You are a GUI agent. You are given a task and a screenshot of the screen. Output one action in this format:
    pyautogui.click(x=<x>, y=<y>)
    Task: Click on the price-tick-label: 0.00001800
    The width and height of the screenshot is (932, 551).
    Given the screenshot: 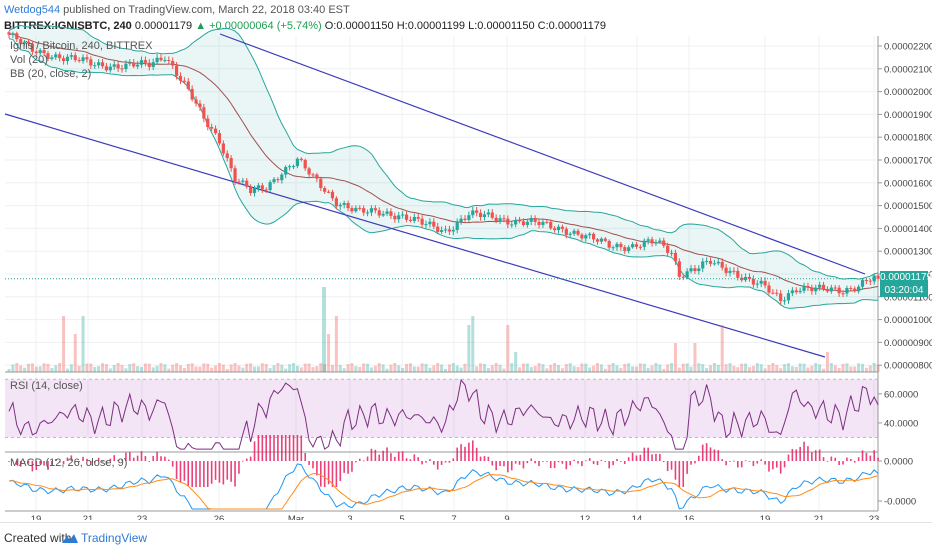 What is the action you would take?
    pyautogui.click(x=908, y=138)
    